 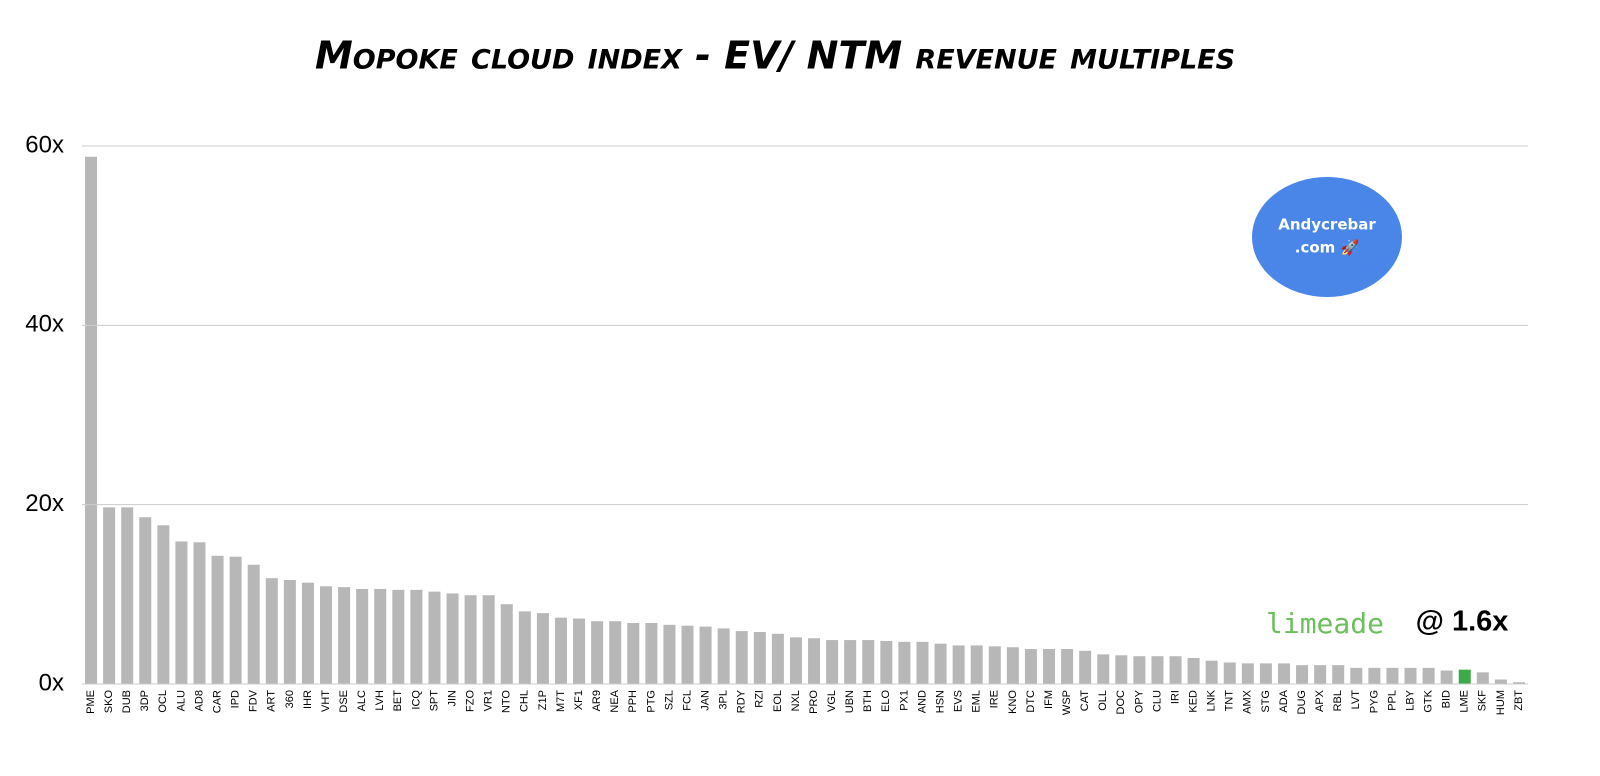 I want to click on y-tick-label: 40x, so click(x=44, y=324).